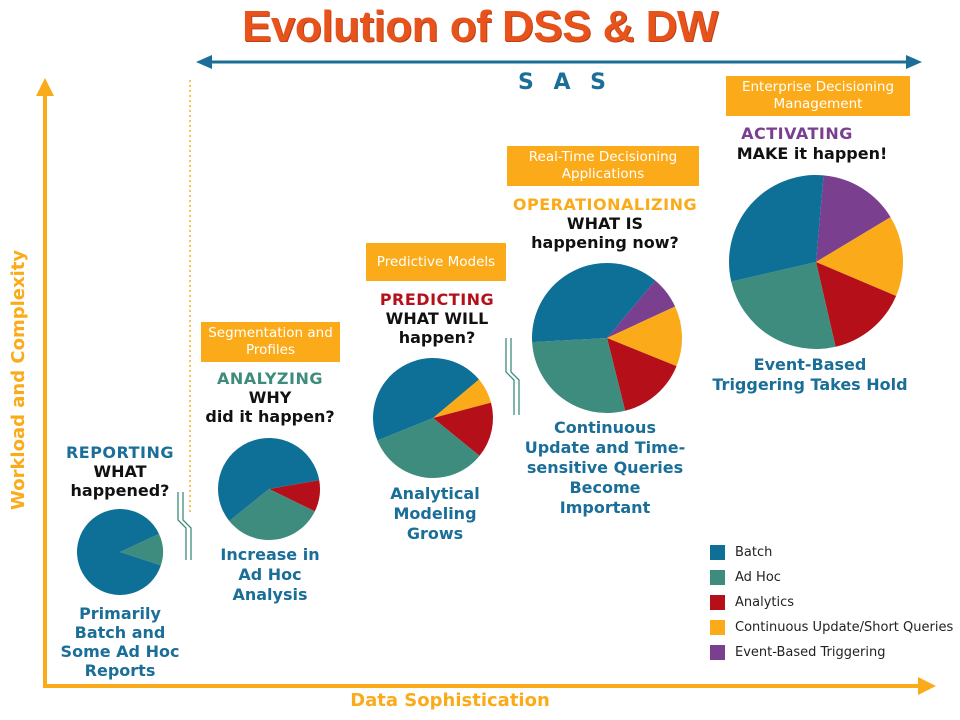  What do you see at coordinates (579, 376) in the screenshot?
I see `pie-operationalizing-slice-ad-hoc` at bounding box center [579, 376].